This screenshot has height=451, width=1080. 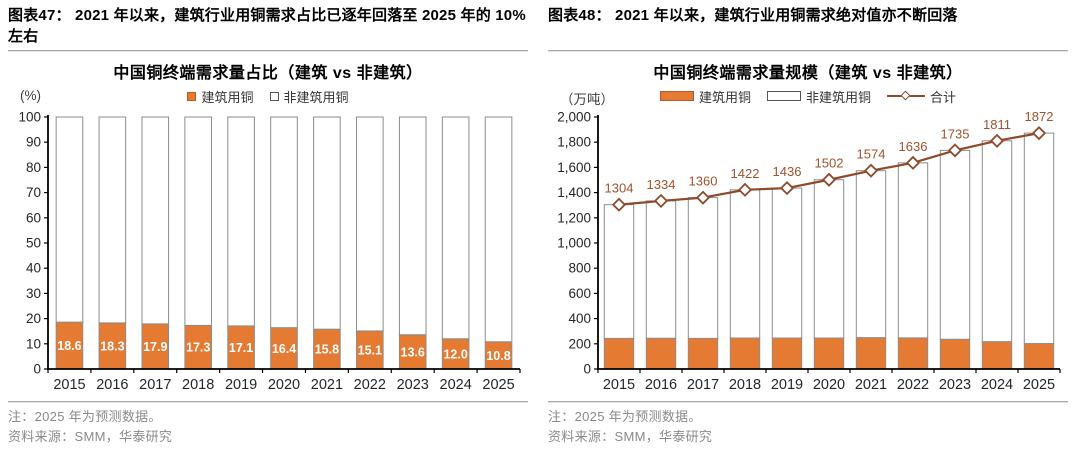 What do you see at coordinates (997, 124) in the screenshot?
I see `line-label-2024: 1811` at bounding box center [997, 124].